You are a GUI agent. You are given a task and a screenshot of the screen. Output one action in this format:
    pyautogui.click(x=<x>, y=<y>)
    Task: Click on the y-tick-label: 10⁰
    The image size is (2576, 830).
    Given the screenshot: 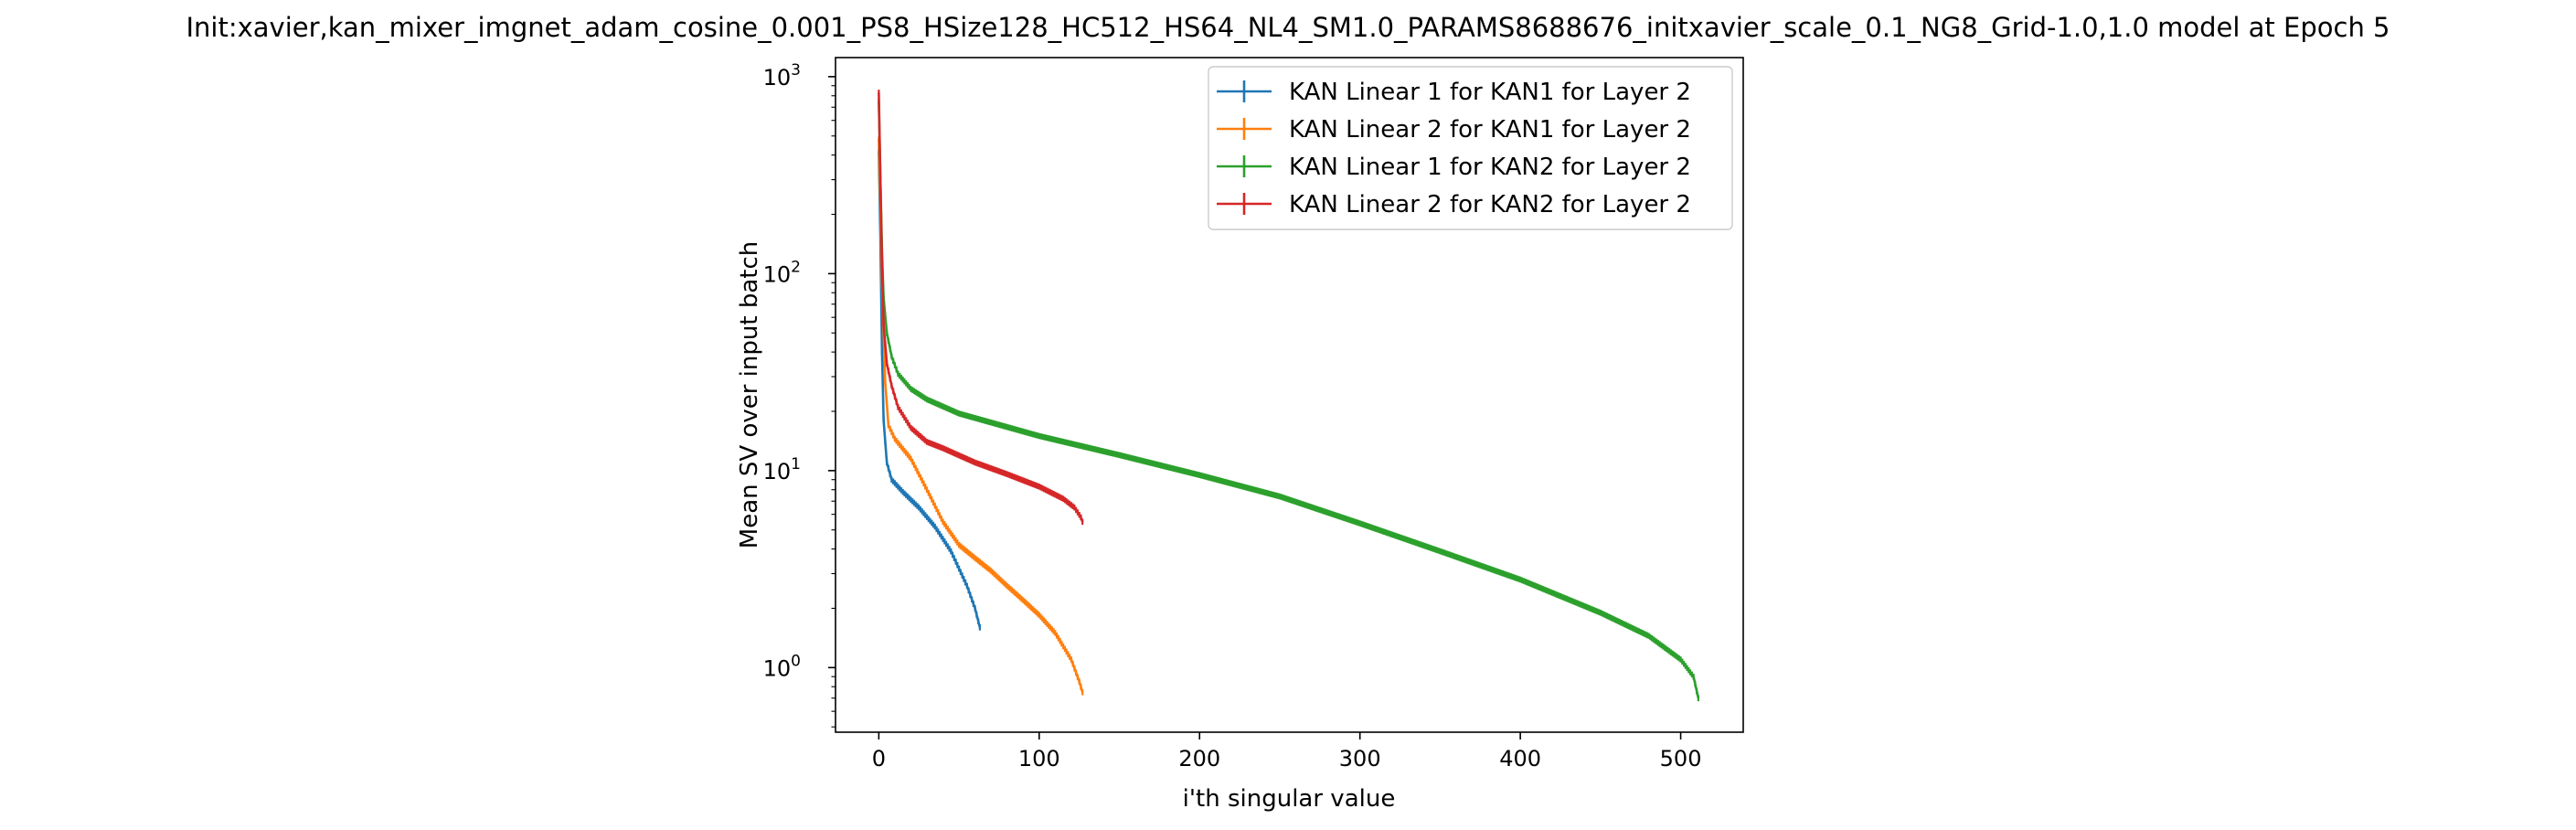 What is the action you would take?
    pyautogui.click(x=782, y=666)
    